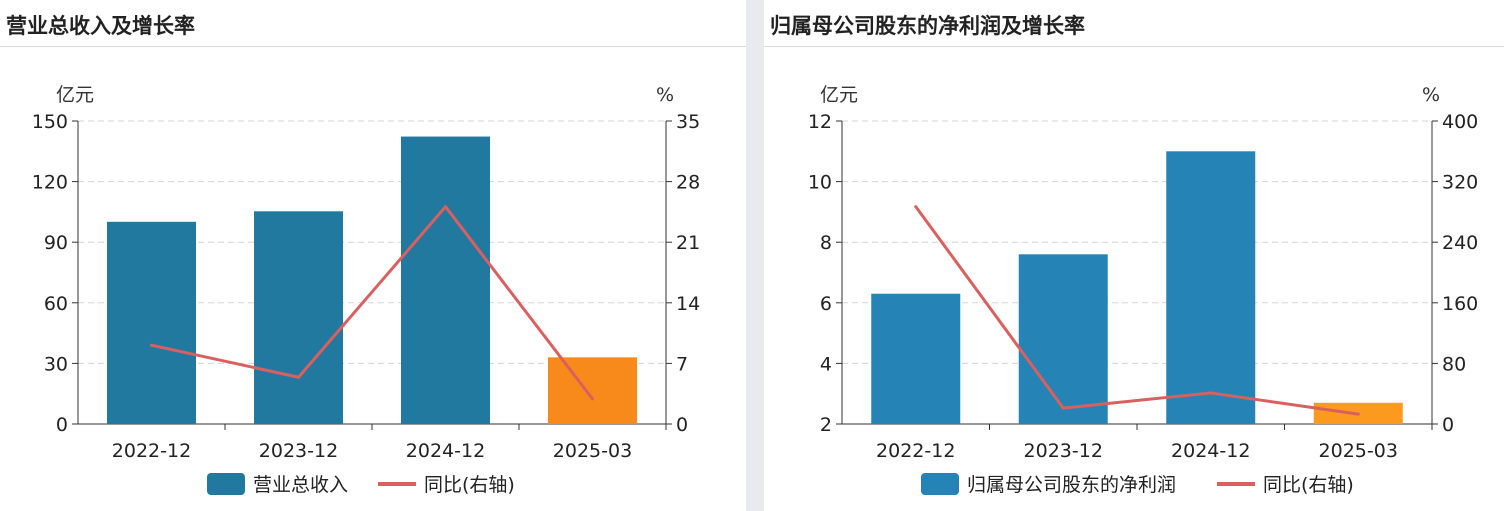 This screenshot has height=511, width=1504. Describe the element at coordinates (56, 243) in the screenshot. I see `left-axis-tick-label: 90` at that location.